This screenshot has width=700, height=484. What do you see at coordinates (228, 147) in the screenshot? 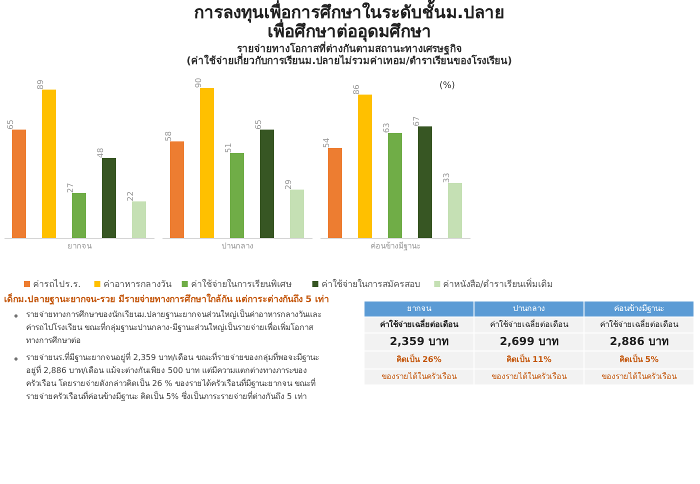
I see `data-label: 51` at bounding box center [228, 147].